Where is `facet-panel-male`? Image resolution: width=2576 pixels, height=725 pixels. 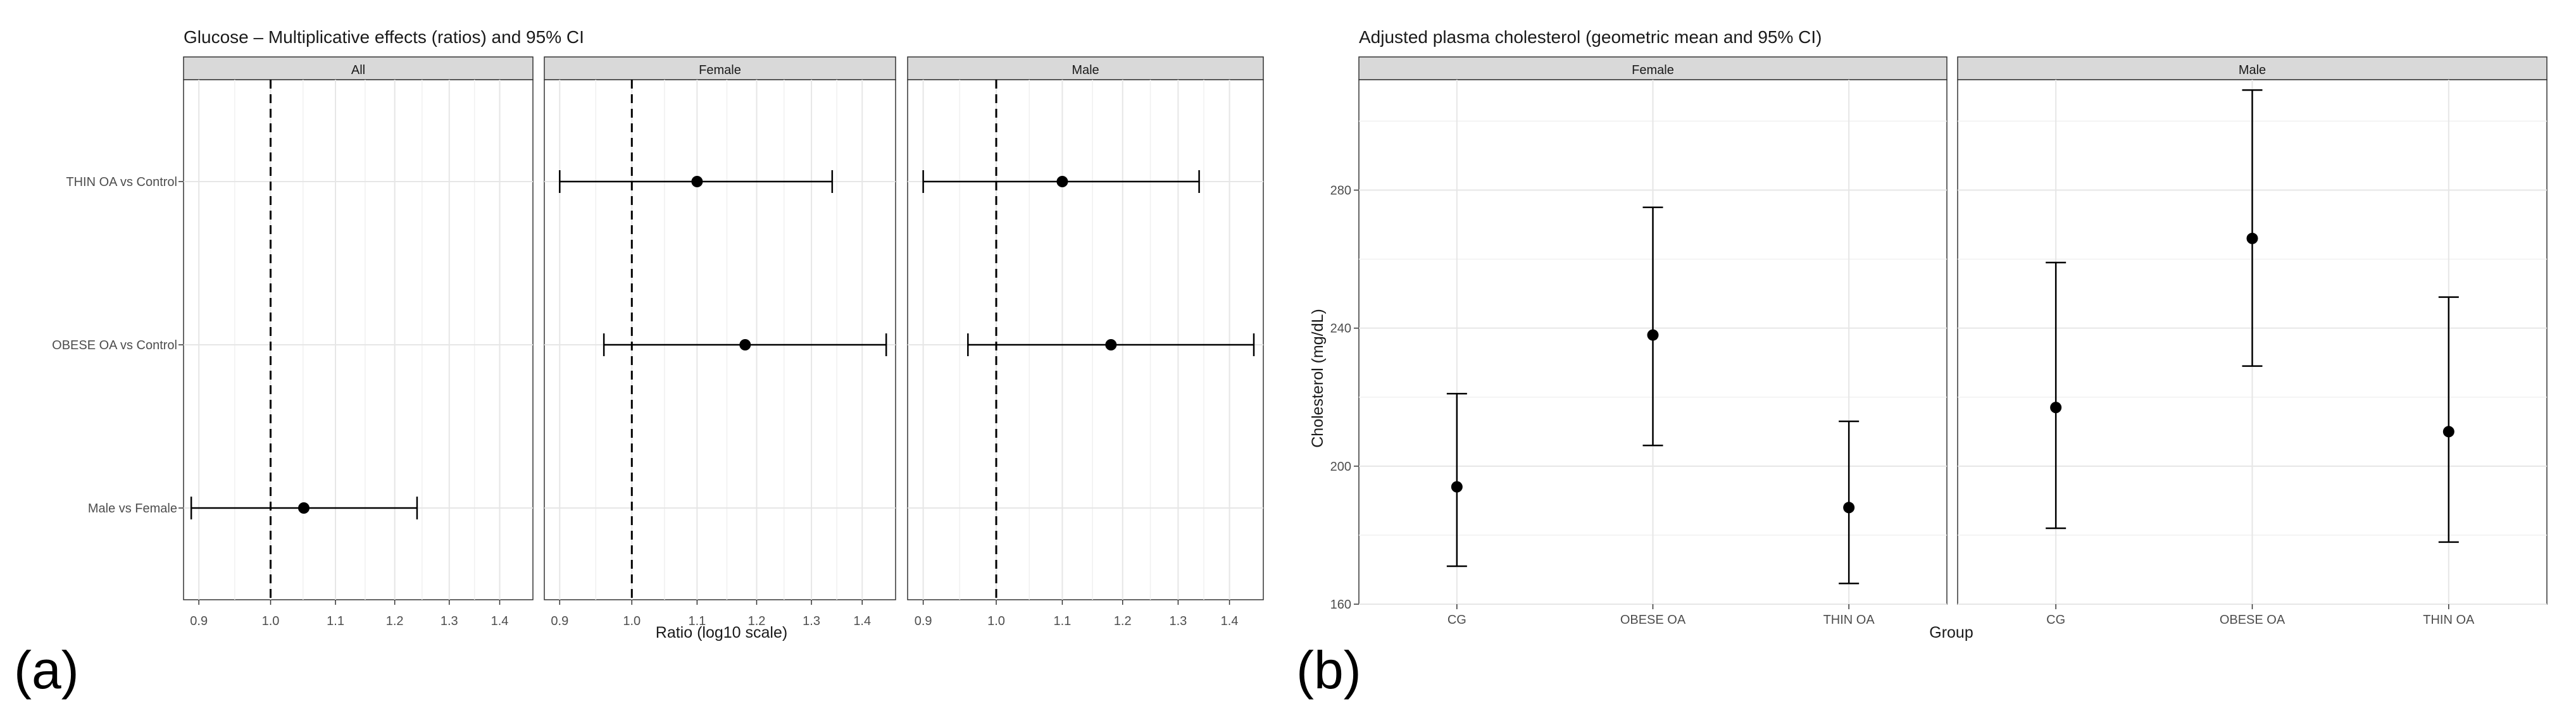
facet-panel-male is located at coordinates (1085, 339).